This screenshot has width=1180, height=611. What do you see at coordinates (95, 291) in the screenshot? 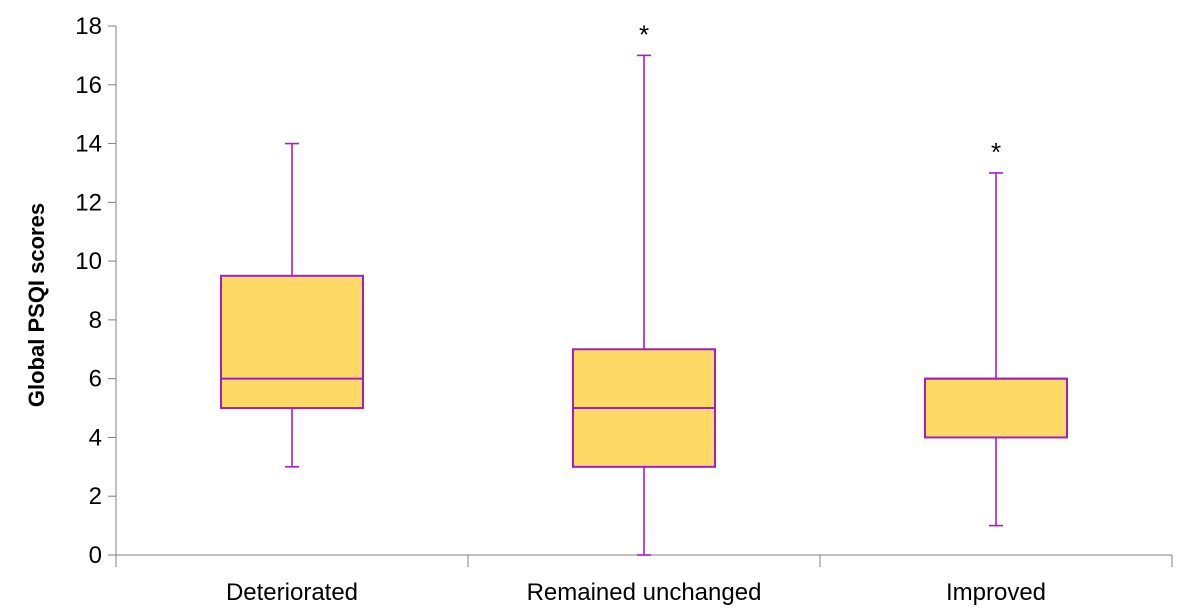
I see `y-axis-ticks: 0 2 4 6 8 10 12 14 16 18` at bounding box center [95, 291].